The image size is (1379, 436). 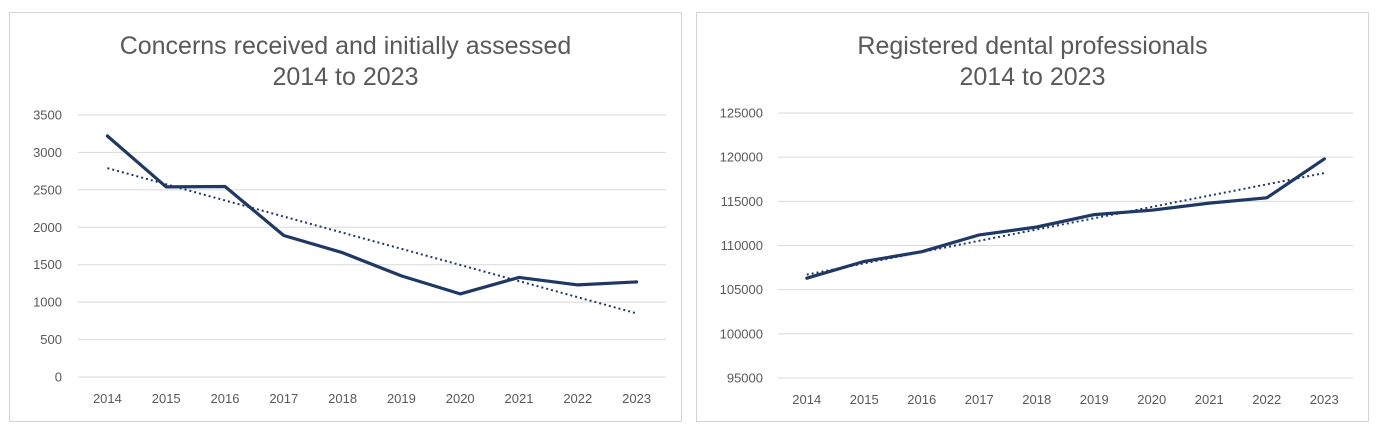 I want to click on y-tick-label: 95000, so click(x=745, y=378).